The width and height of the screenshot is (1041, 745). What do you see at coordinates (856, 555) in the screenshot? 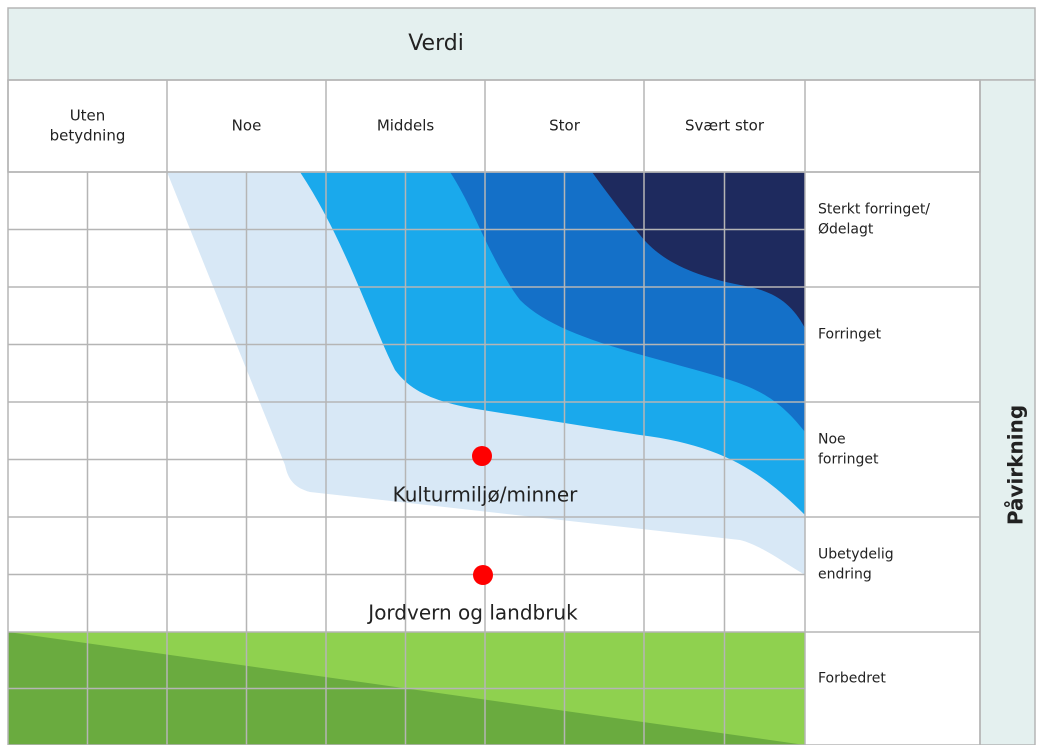
I see `row-label: Ubetydelig` at bounding box center [856, 555].